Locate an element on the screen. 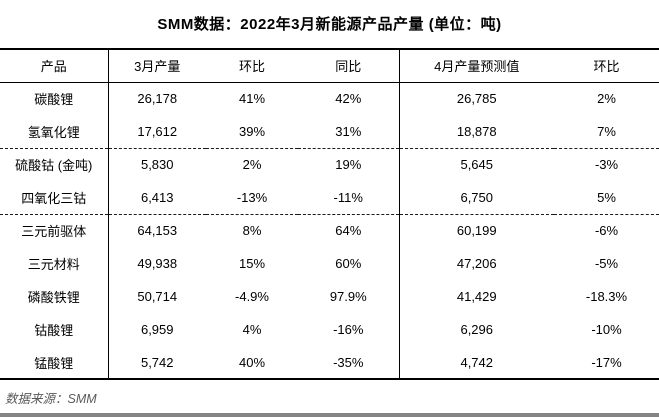  value-cell: -3% is located at coordinates (606, 165).